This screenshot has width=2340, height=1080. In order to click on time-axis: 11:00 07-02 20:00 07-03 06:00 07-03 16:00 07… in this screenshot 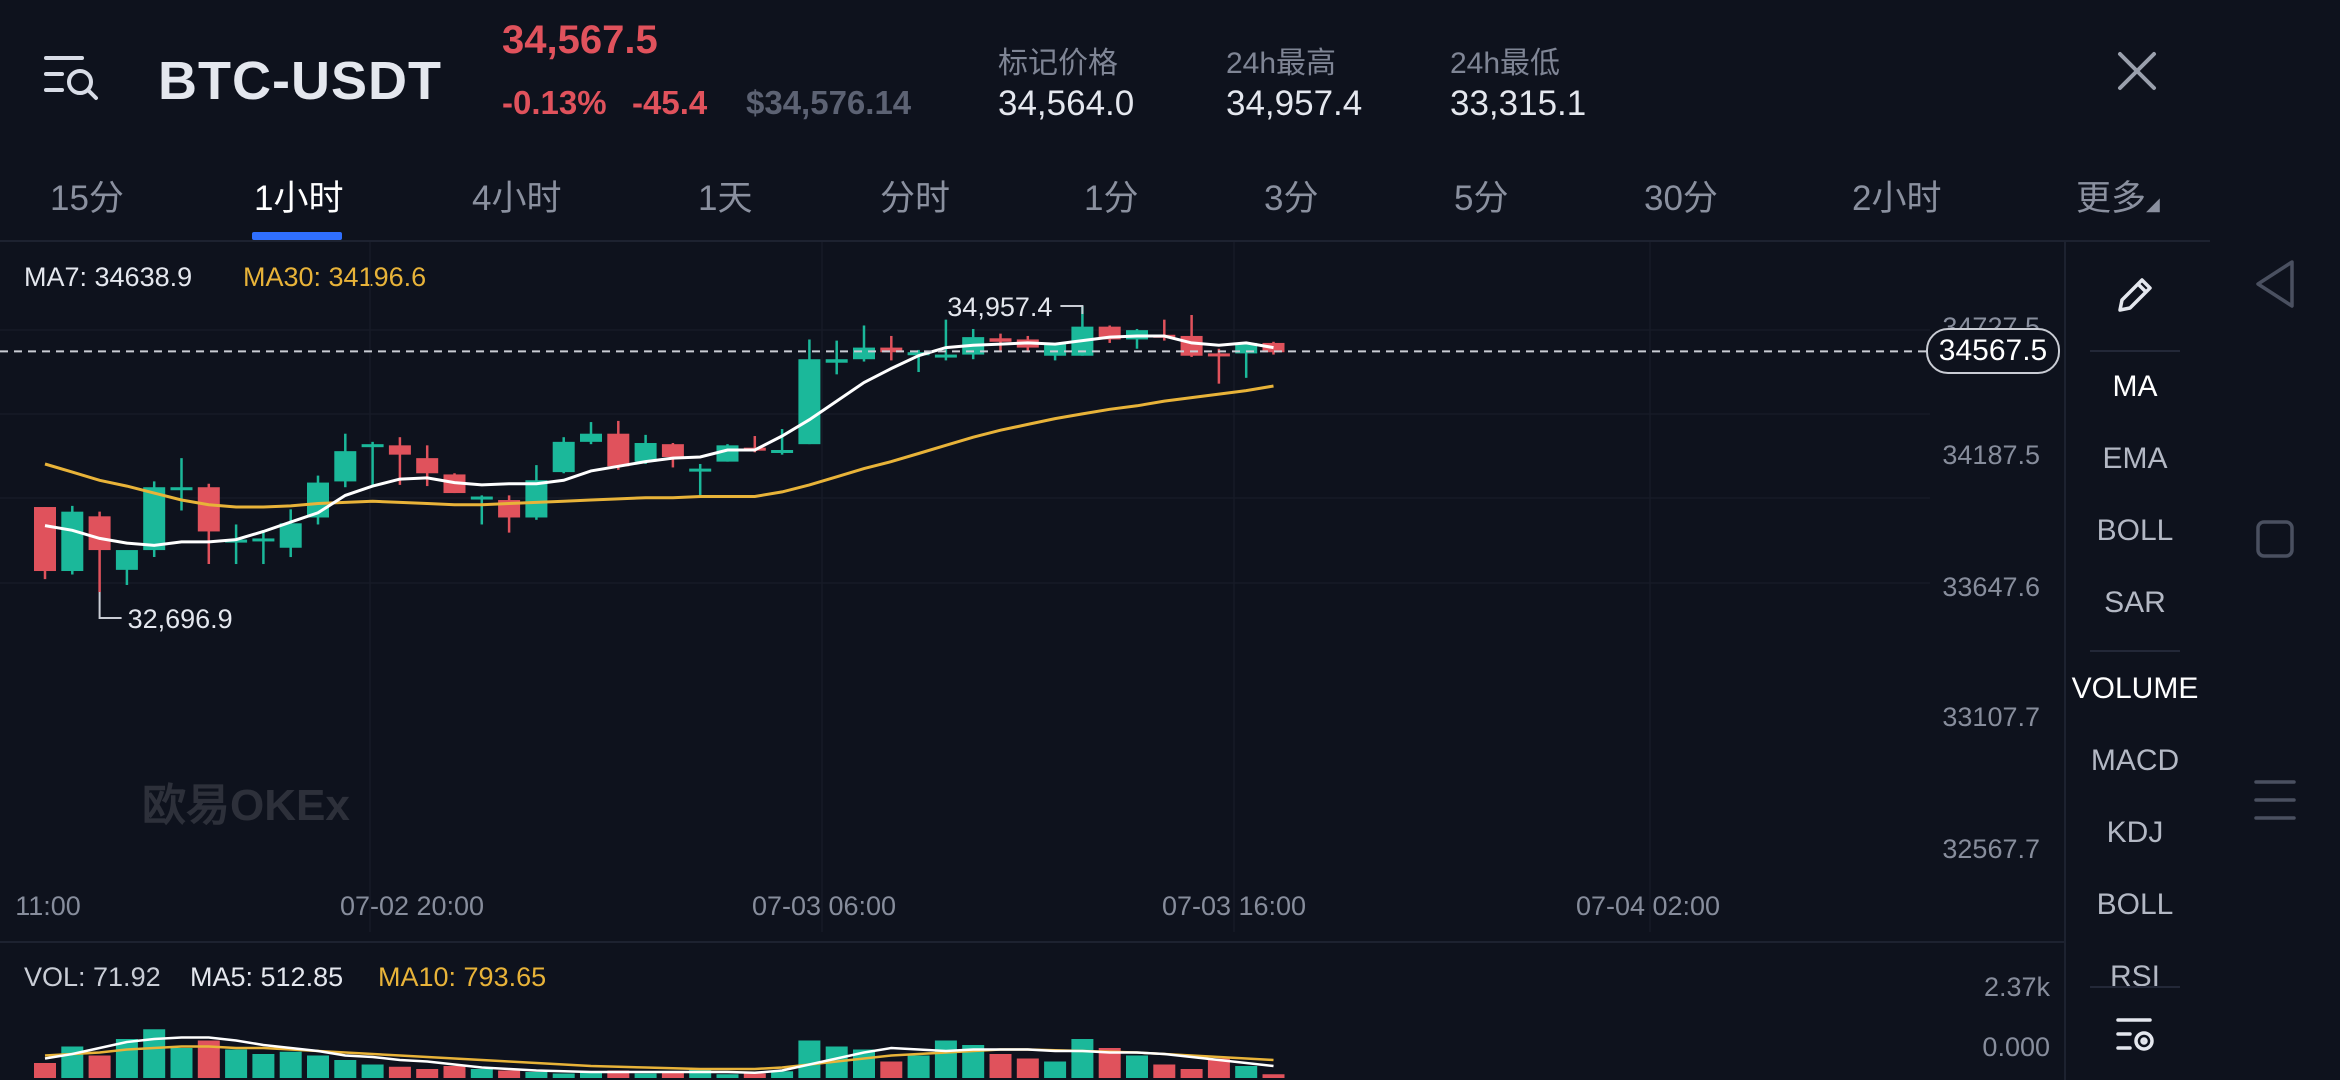, I will do `click(867, 906)`.